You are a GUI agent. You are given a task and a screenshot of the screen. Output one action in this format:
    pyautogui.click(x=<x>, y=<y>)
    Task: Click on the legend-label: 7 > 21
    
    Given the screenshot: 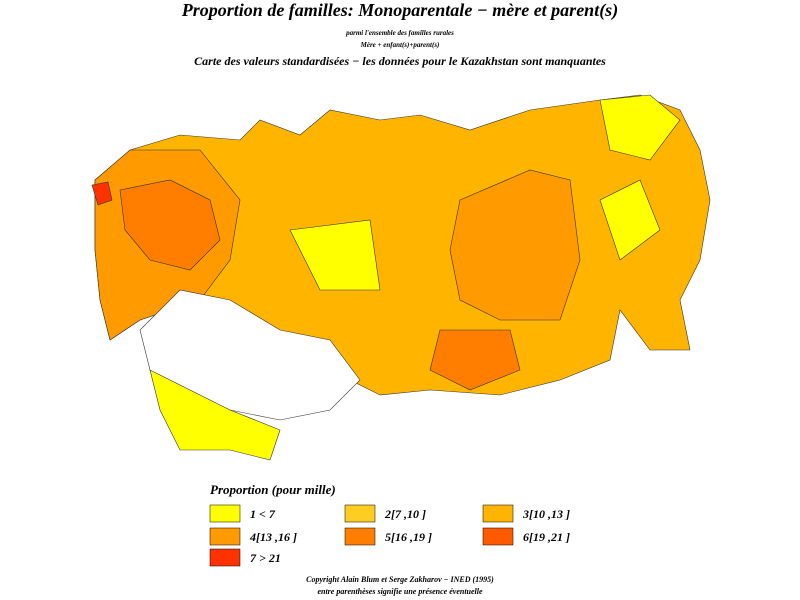 What is the action you would take?
    pyautogui.click(x=265, y=558)
    